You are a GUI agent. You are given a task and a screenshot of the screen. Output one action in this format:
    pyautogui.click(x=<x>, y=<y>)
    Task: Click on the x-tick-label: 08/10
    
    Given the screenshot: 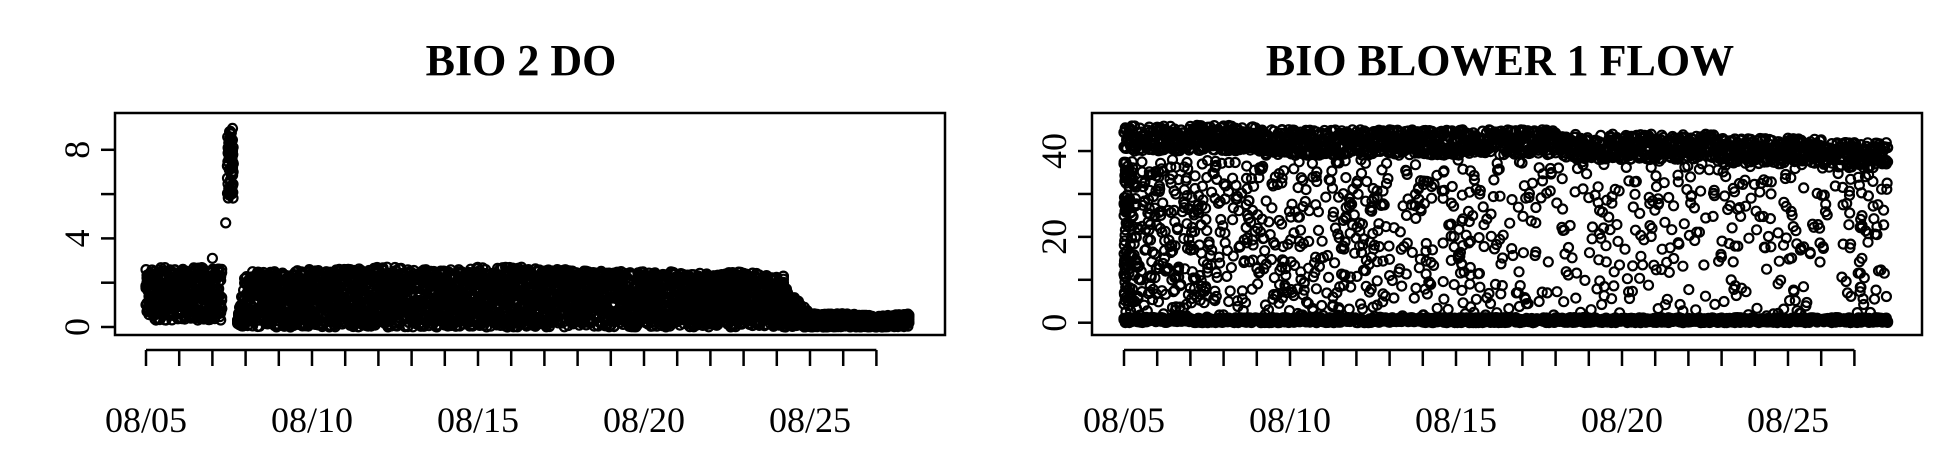 What is the action you would take?
    pyautogui.click(x=312, y=420)
    